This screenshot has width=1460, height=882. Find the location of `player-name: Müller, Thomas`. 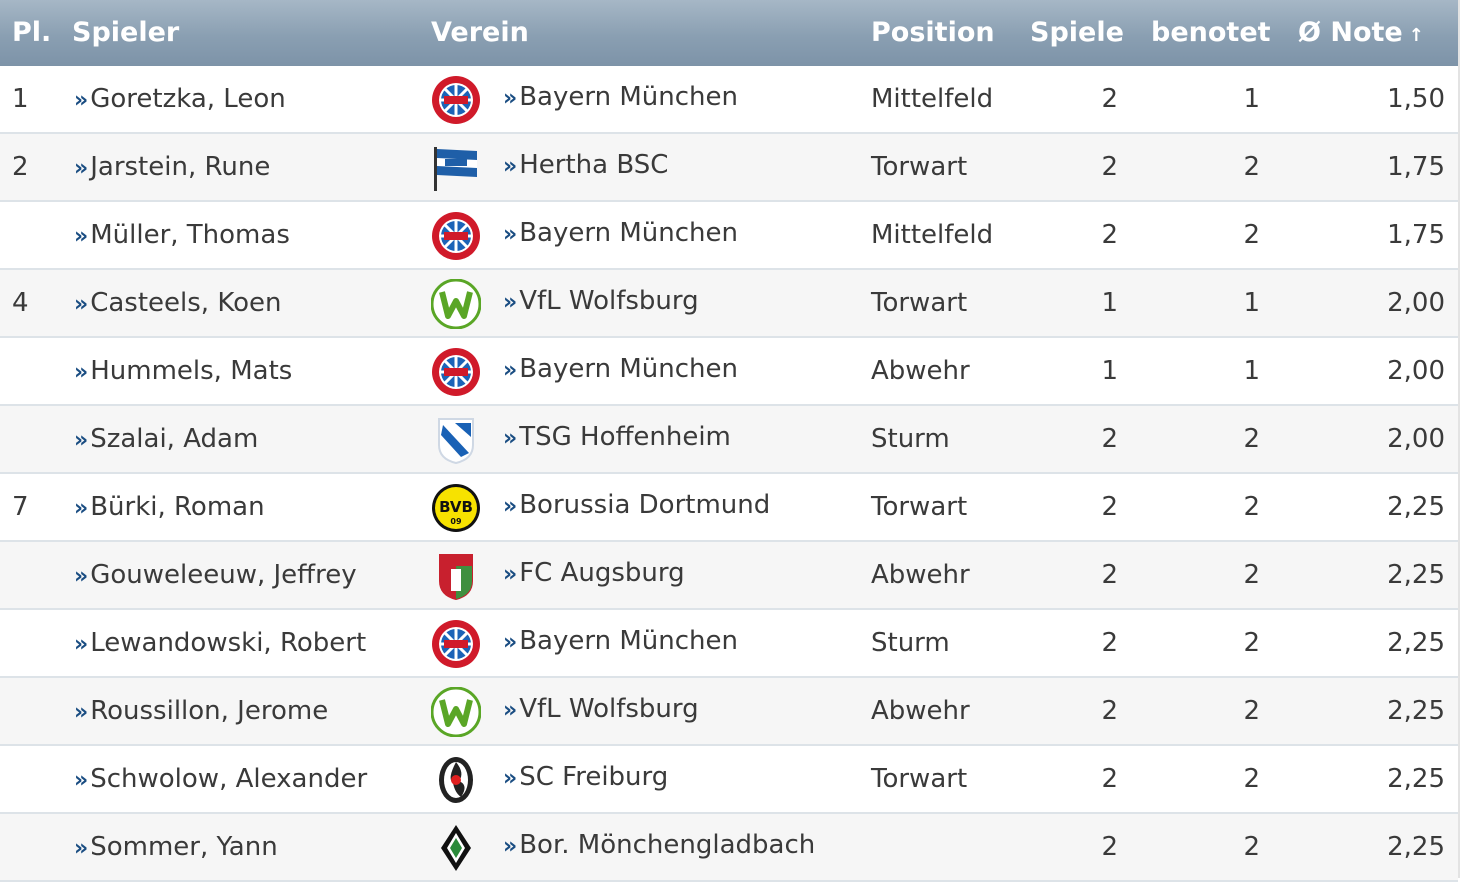

player-name: Müller, Thomas is located at coordinates (190, 235).